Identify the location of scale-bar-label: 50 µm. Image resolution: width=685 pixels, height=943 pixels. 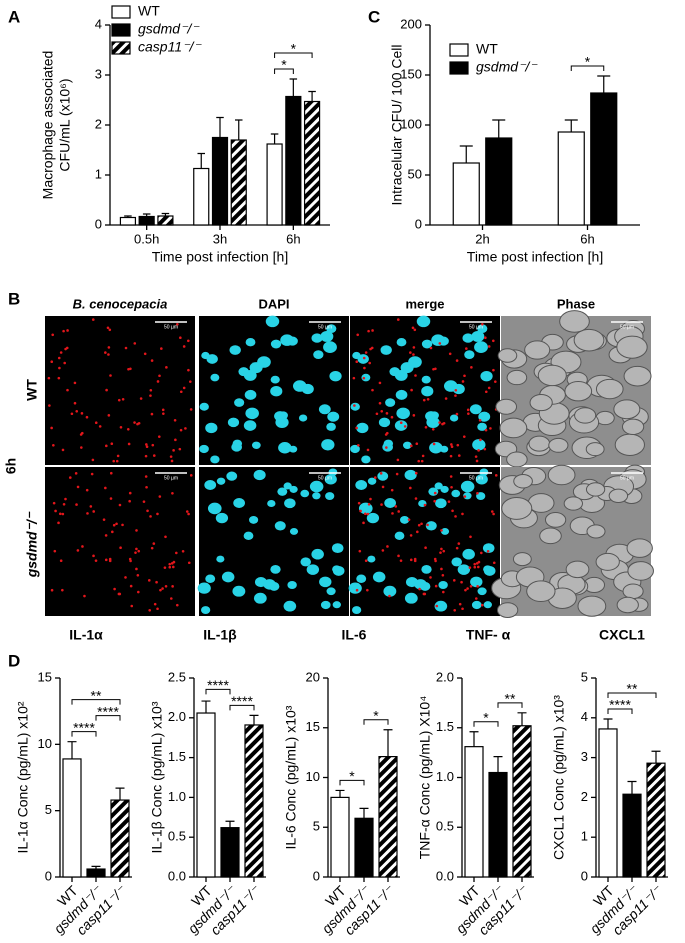
(171, 478).